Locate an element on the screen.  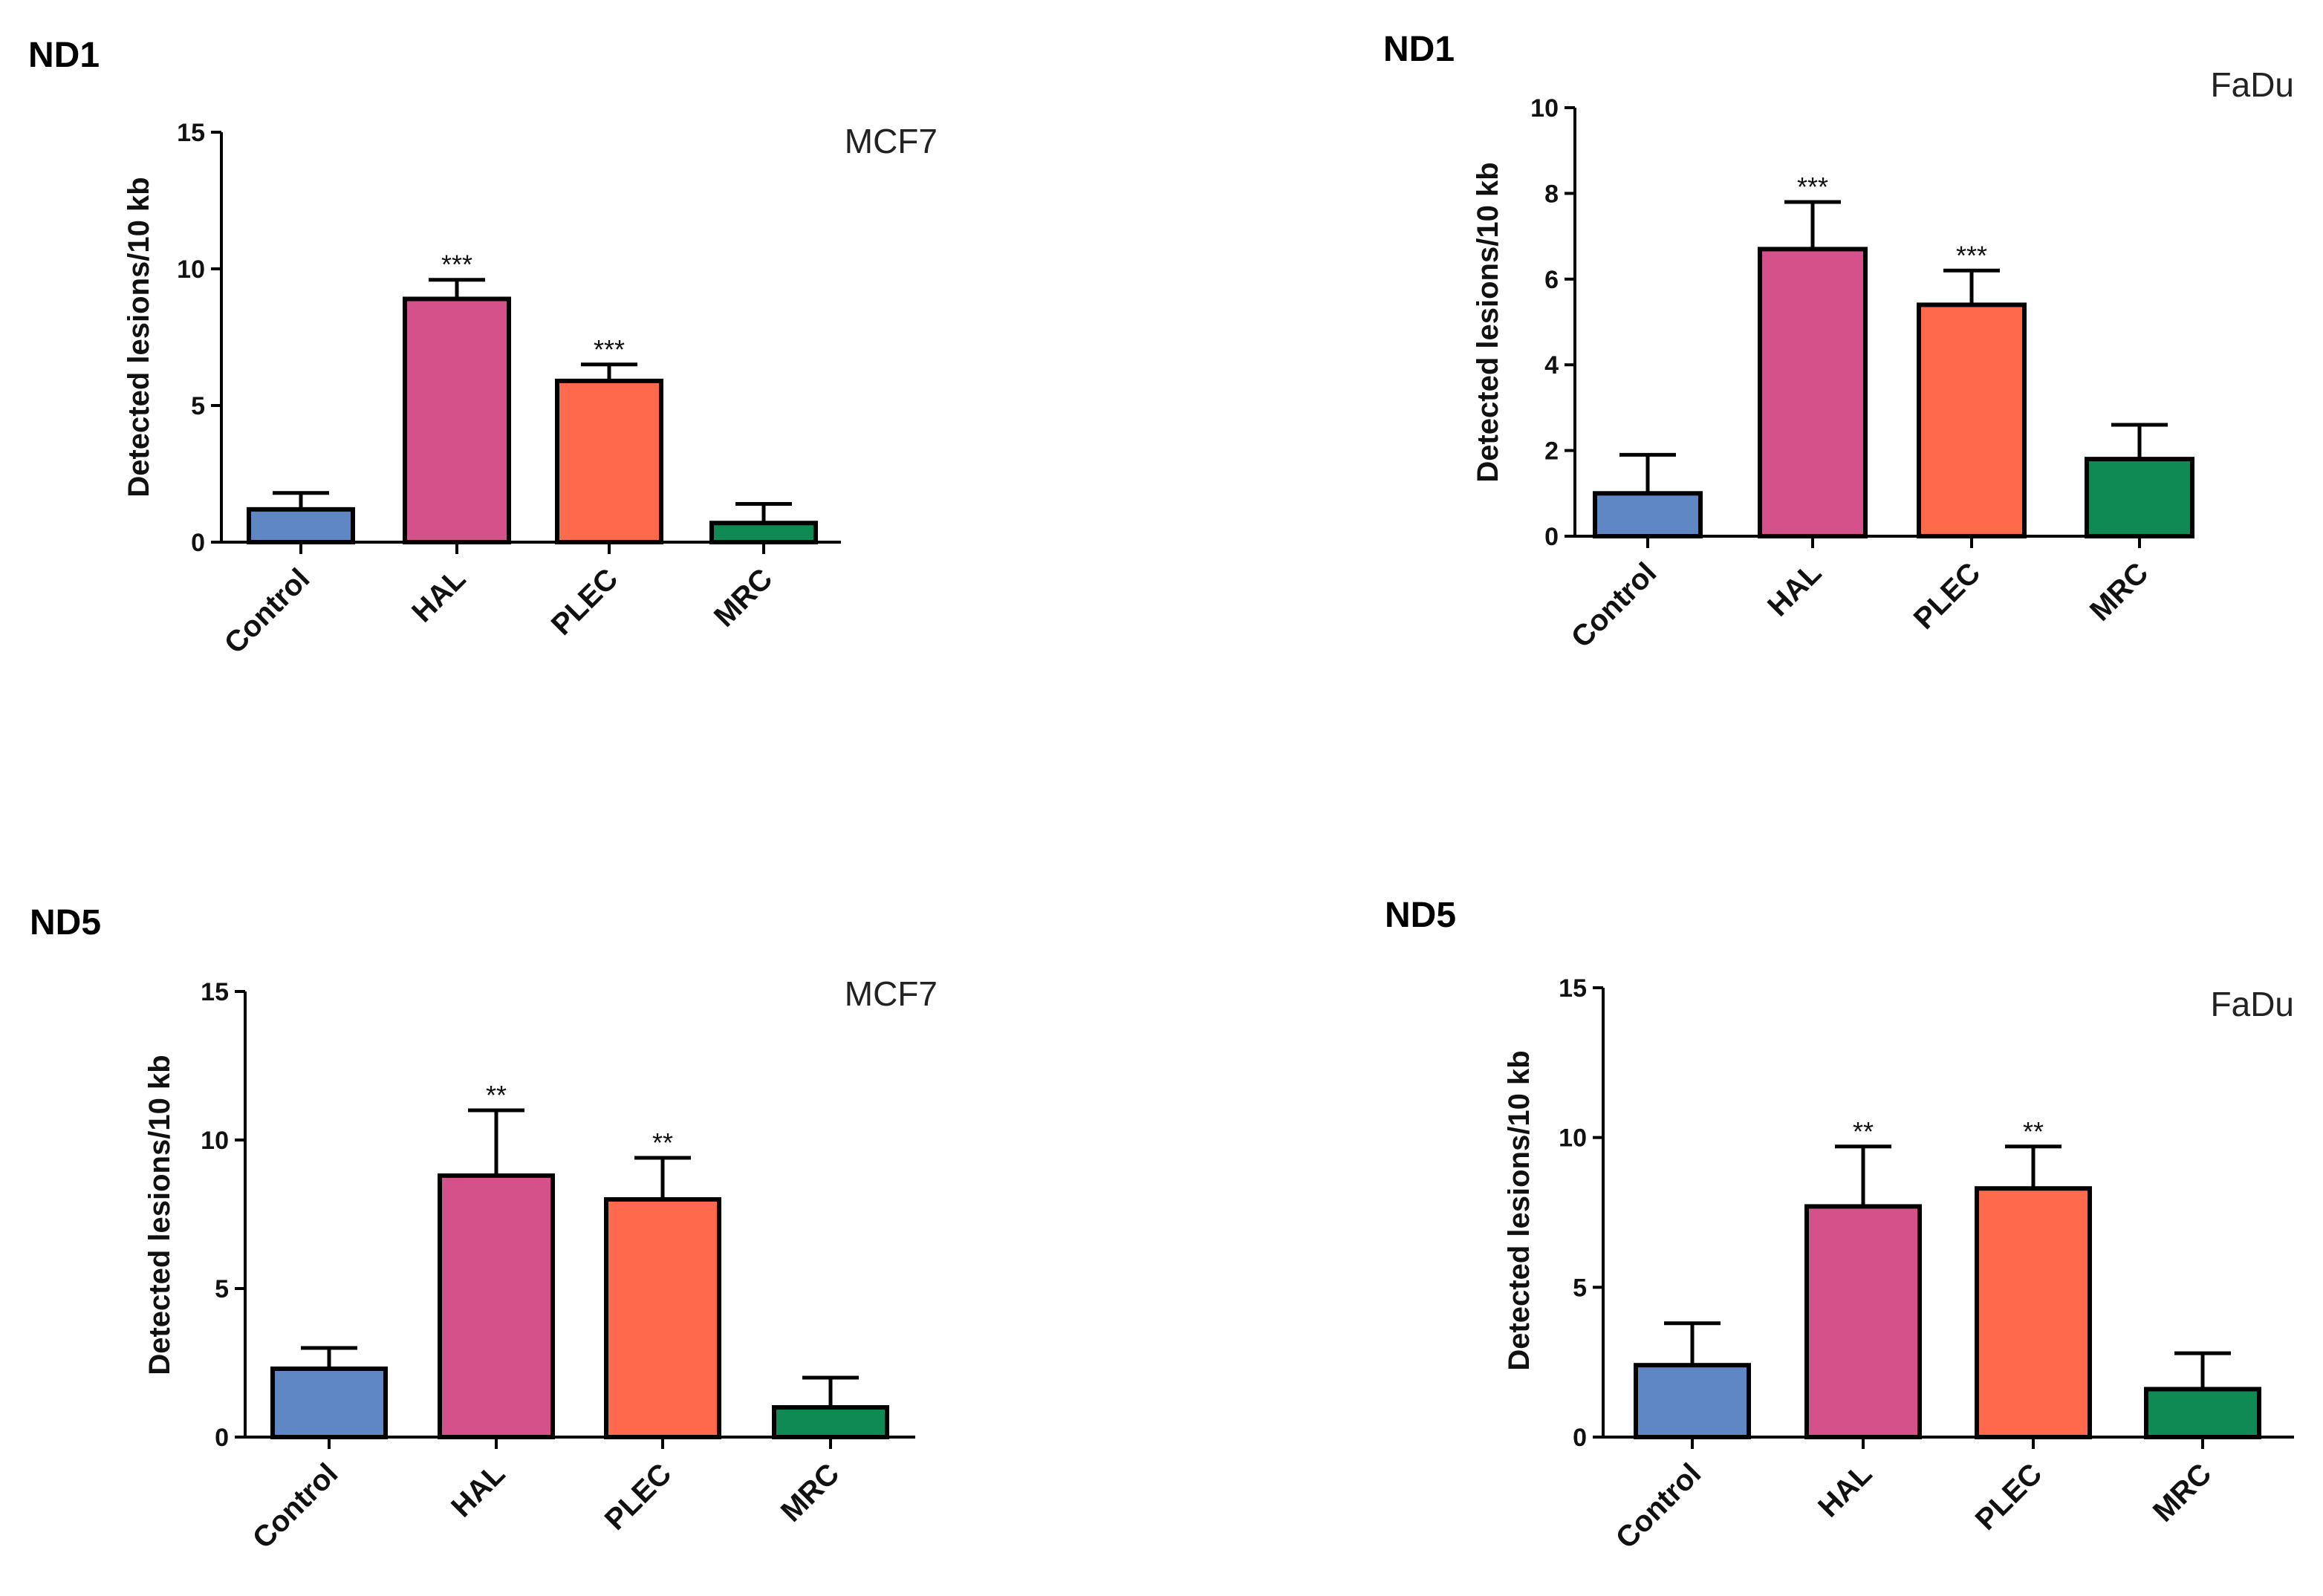
y-tick-label: 4 is located at coordinates (1551, 365).